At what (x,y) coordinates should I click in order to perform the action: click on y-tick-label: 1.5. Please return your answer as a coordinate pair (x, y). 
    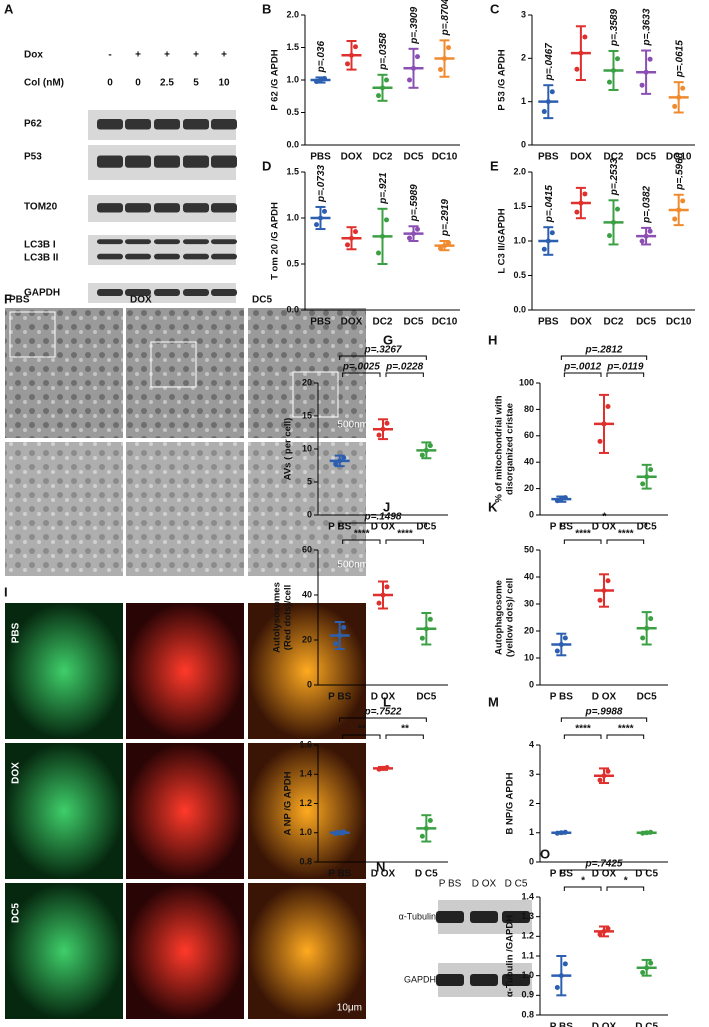
    Looking at the image, I should click on (292, 47).